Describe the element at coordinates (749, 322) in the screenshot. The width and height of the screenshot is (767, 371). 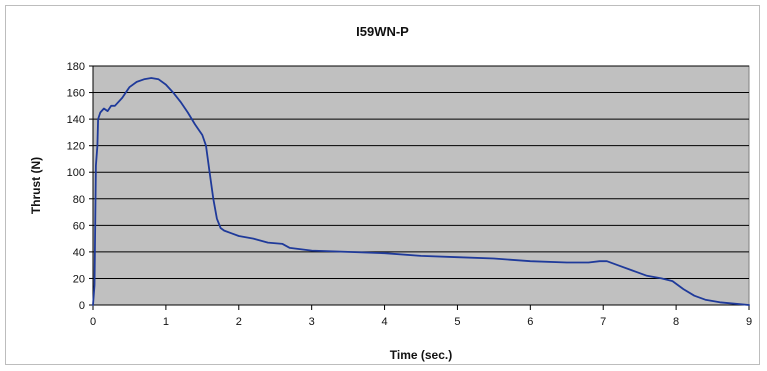
I see `x-tick-label: 9` at that location.